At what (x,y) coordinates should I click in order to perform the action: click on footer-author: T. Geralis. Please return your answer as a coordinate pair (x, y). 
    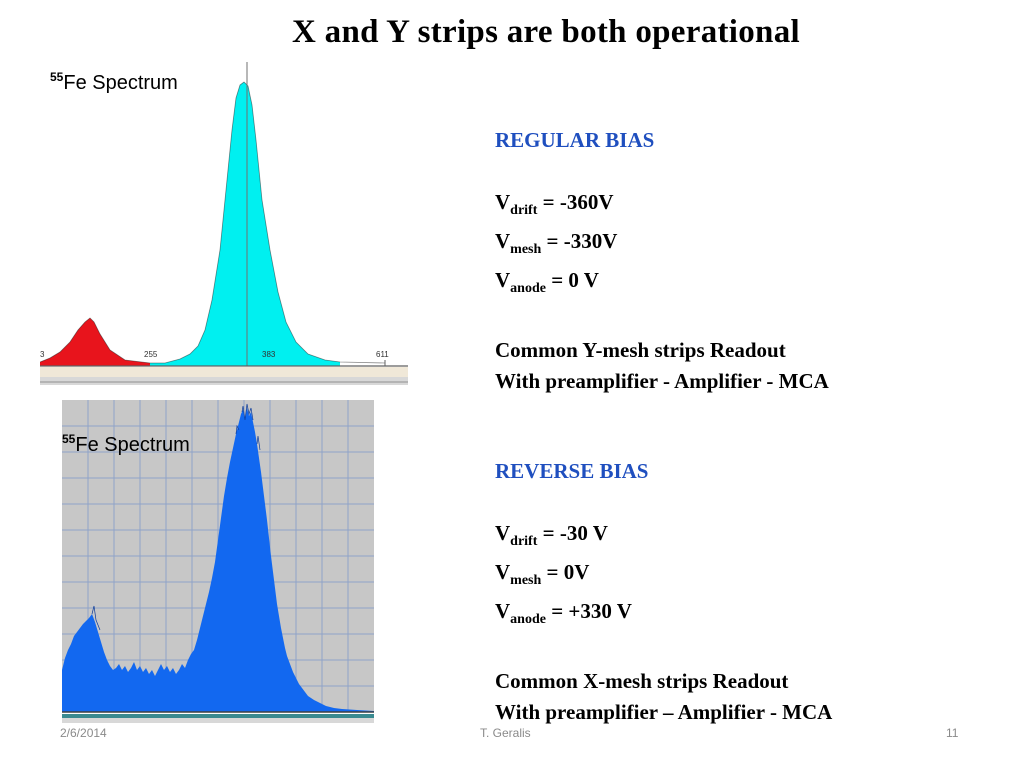
    Looking at the image, I should click on (505, 733).